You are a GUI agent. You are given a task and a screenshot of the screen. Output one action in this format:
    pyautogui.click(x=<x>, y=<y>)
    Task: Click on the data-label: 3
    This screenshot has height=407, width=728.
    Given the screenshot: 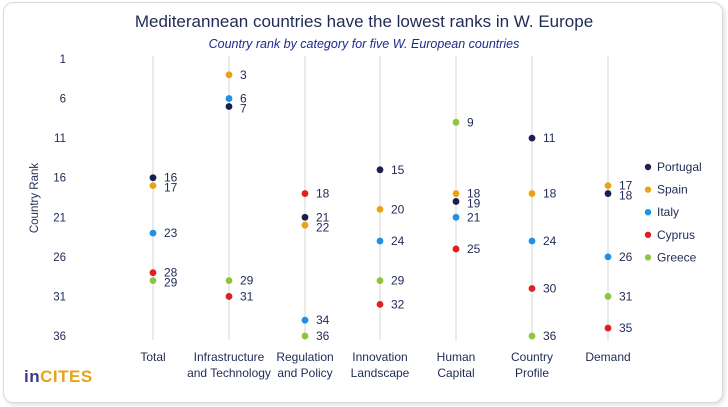 What is the action you would take?
    pyautogui.click(x=243, y=75)
    